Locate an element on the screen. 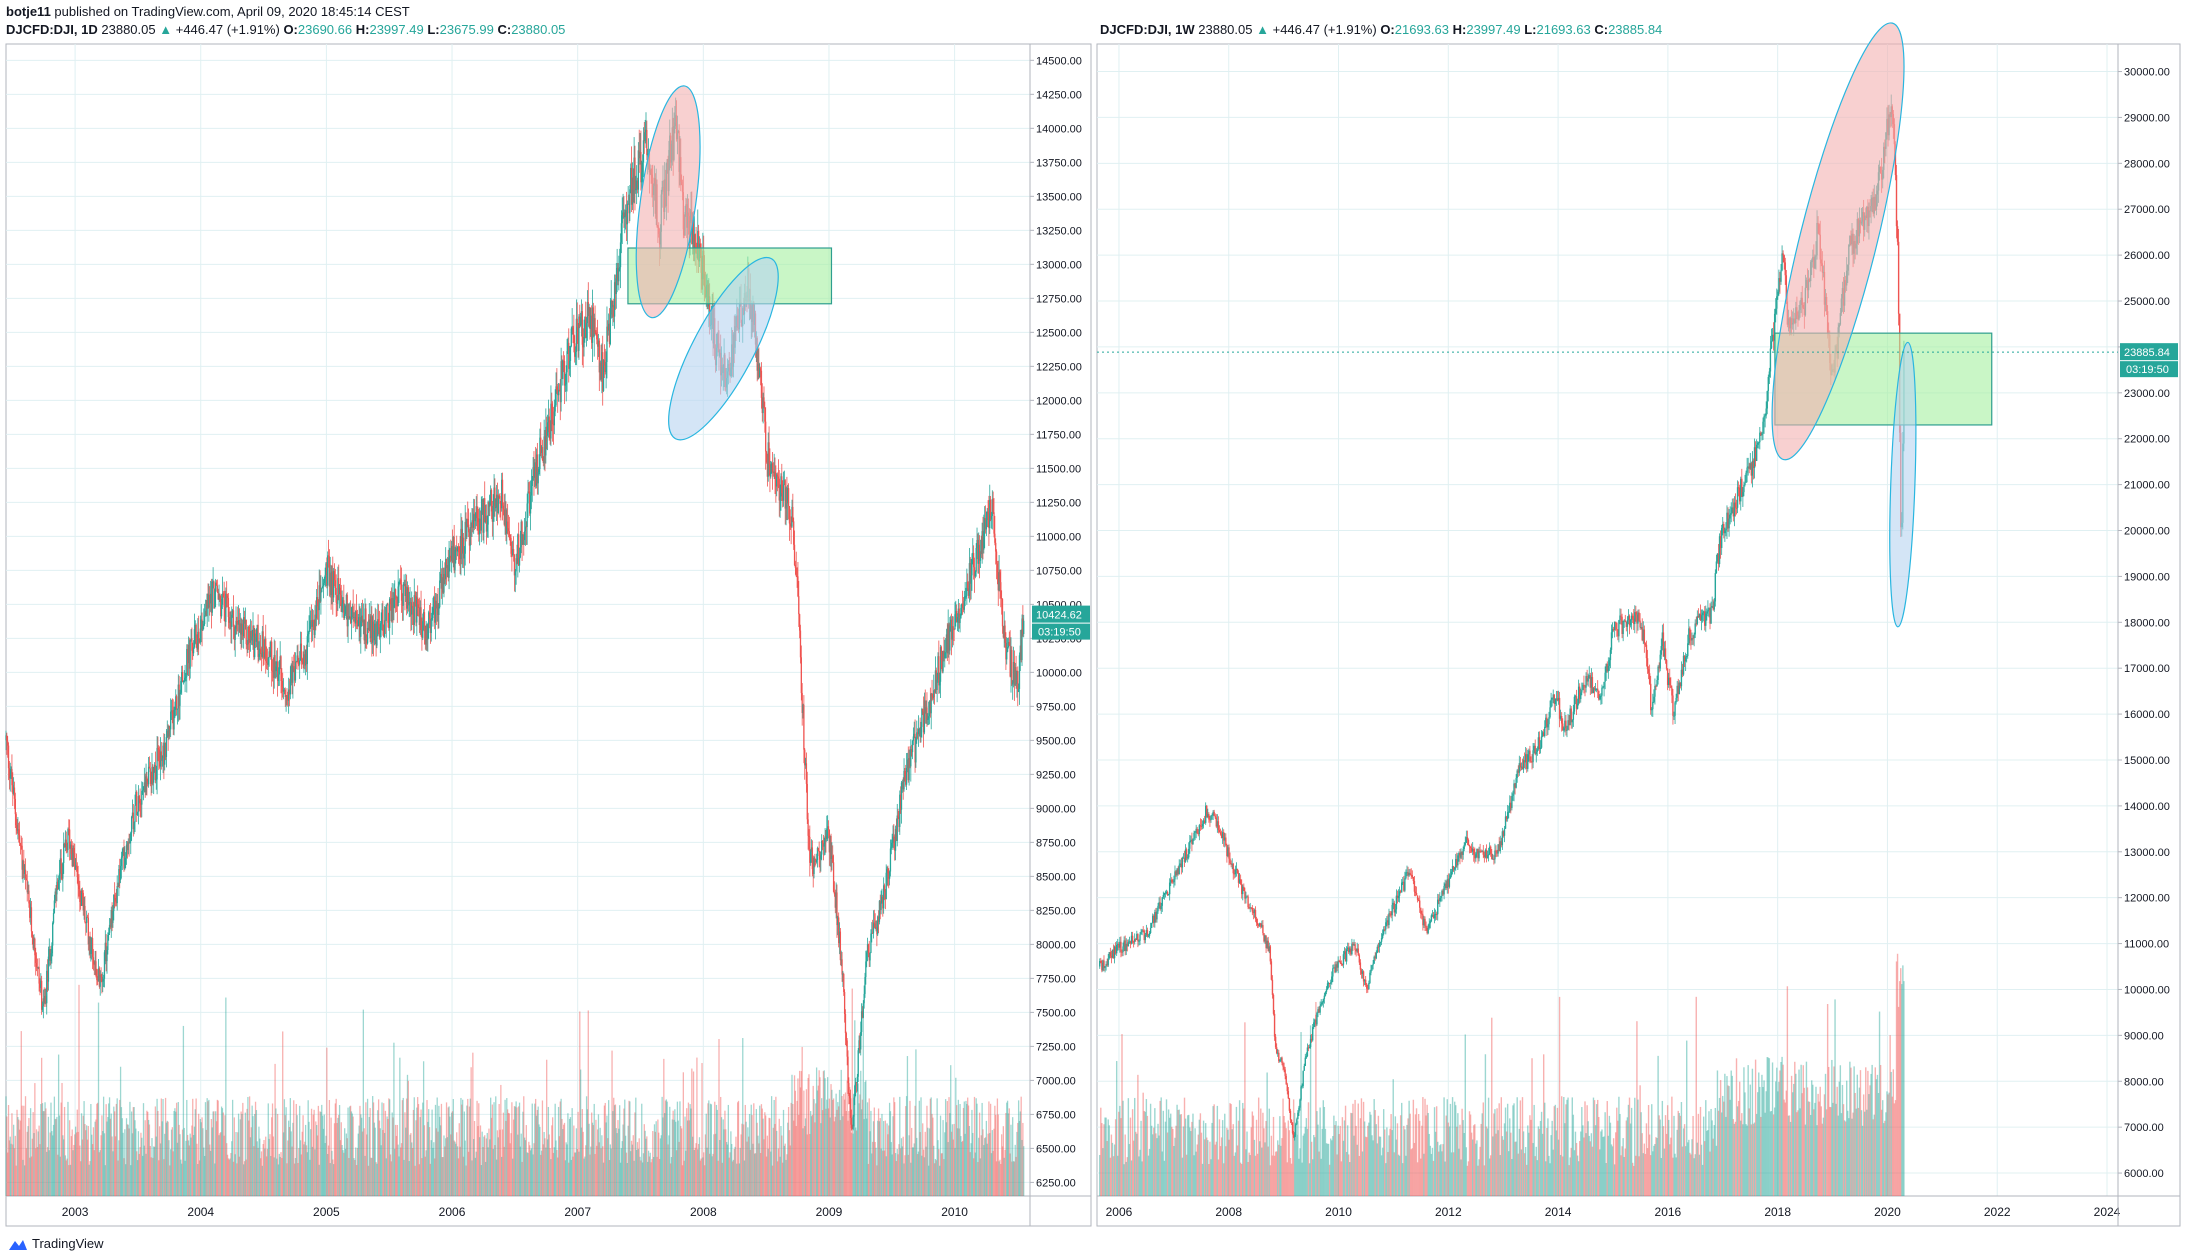 This screenshot has height=1260, width=2186. y-tick-label: 15000.00 is located at coordinates (2147, 761).